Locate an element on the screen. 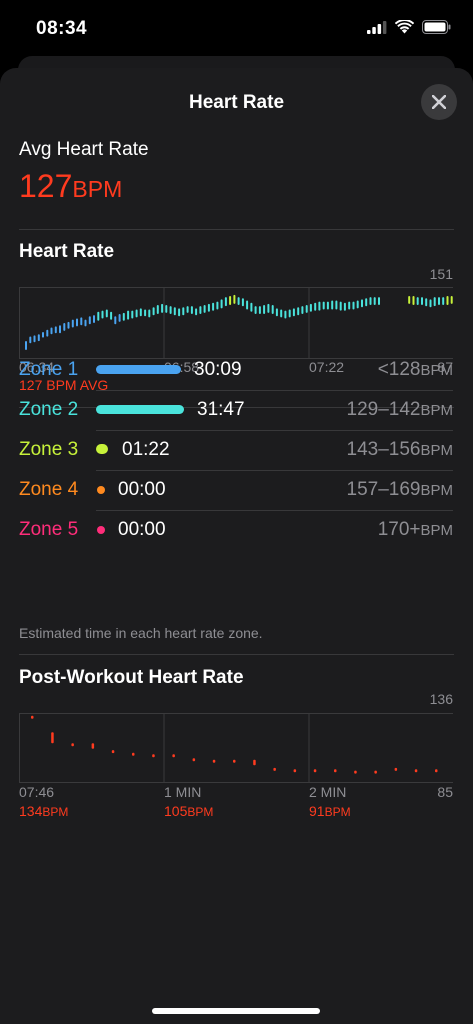 This screenshot has width=473, height=1024. zone-range: 170+BPM is located at coordinates (415, 530).